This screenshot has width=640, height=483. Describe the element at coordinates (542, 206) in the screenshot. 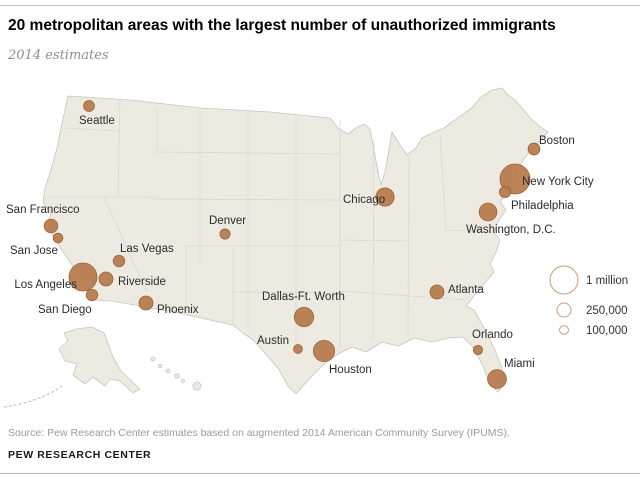

I see `label-philadelphia: Philadelphia` at that location.